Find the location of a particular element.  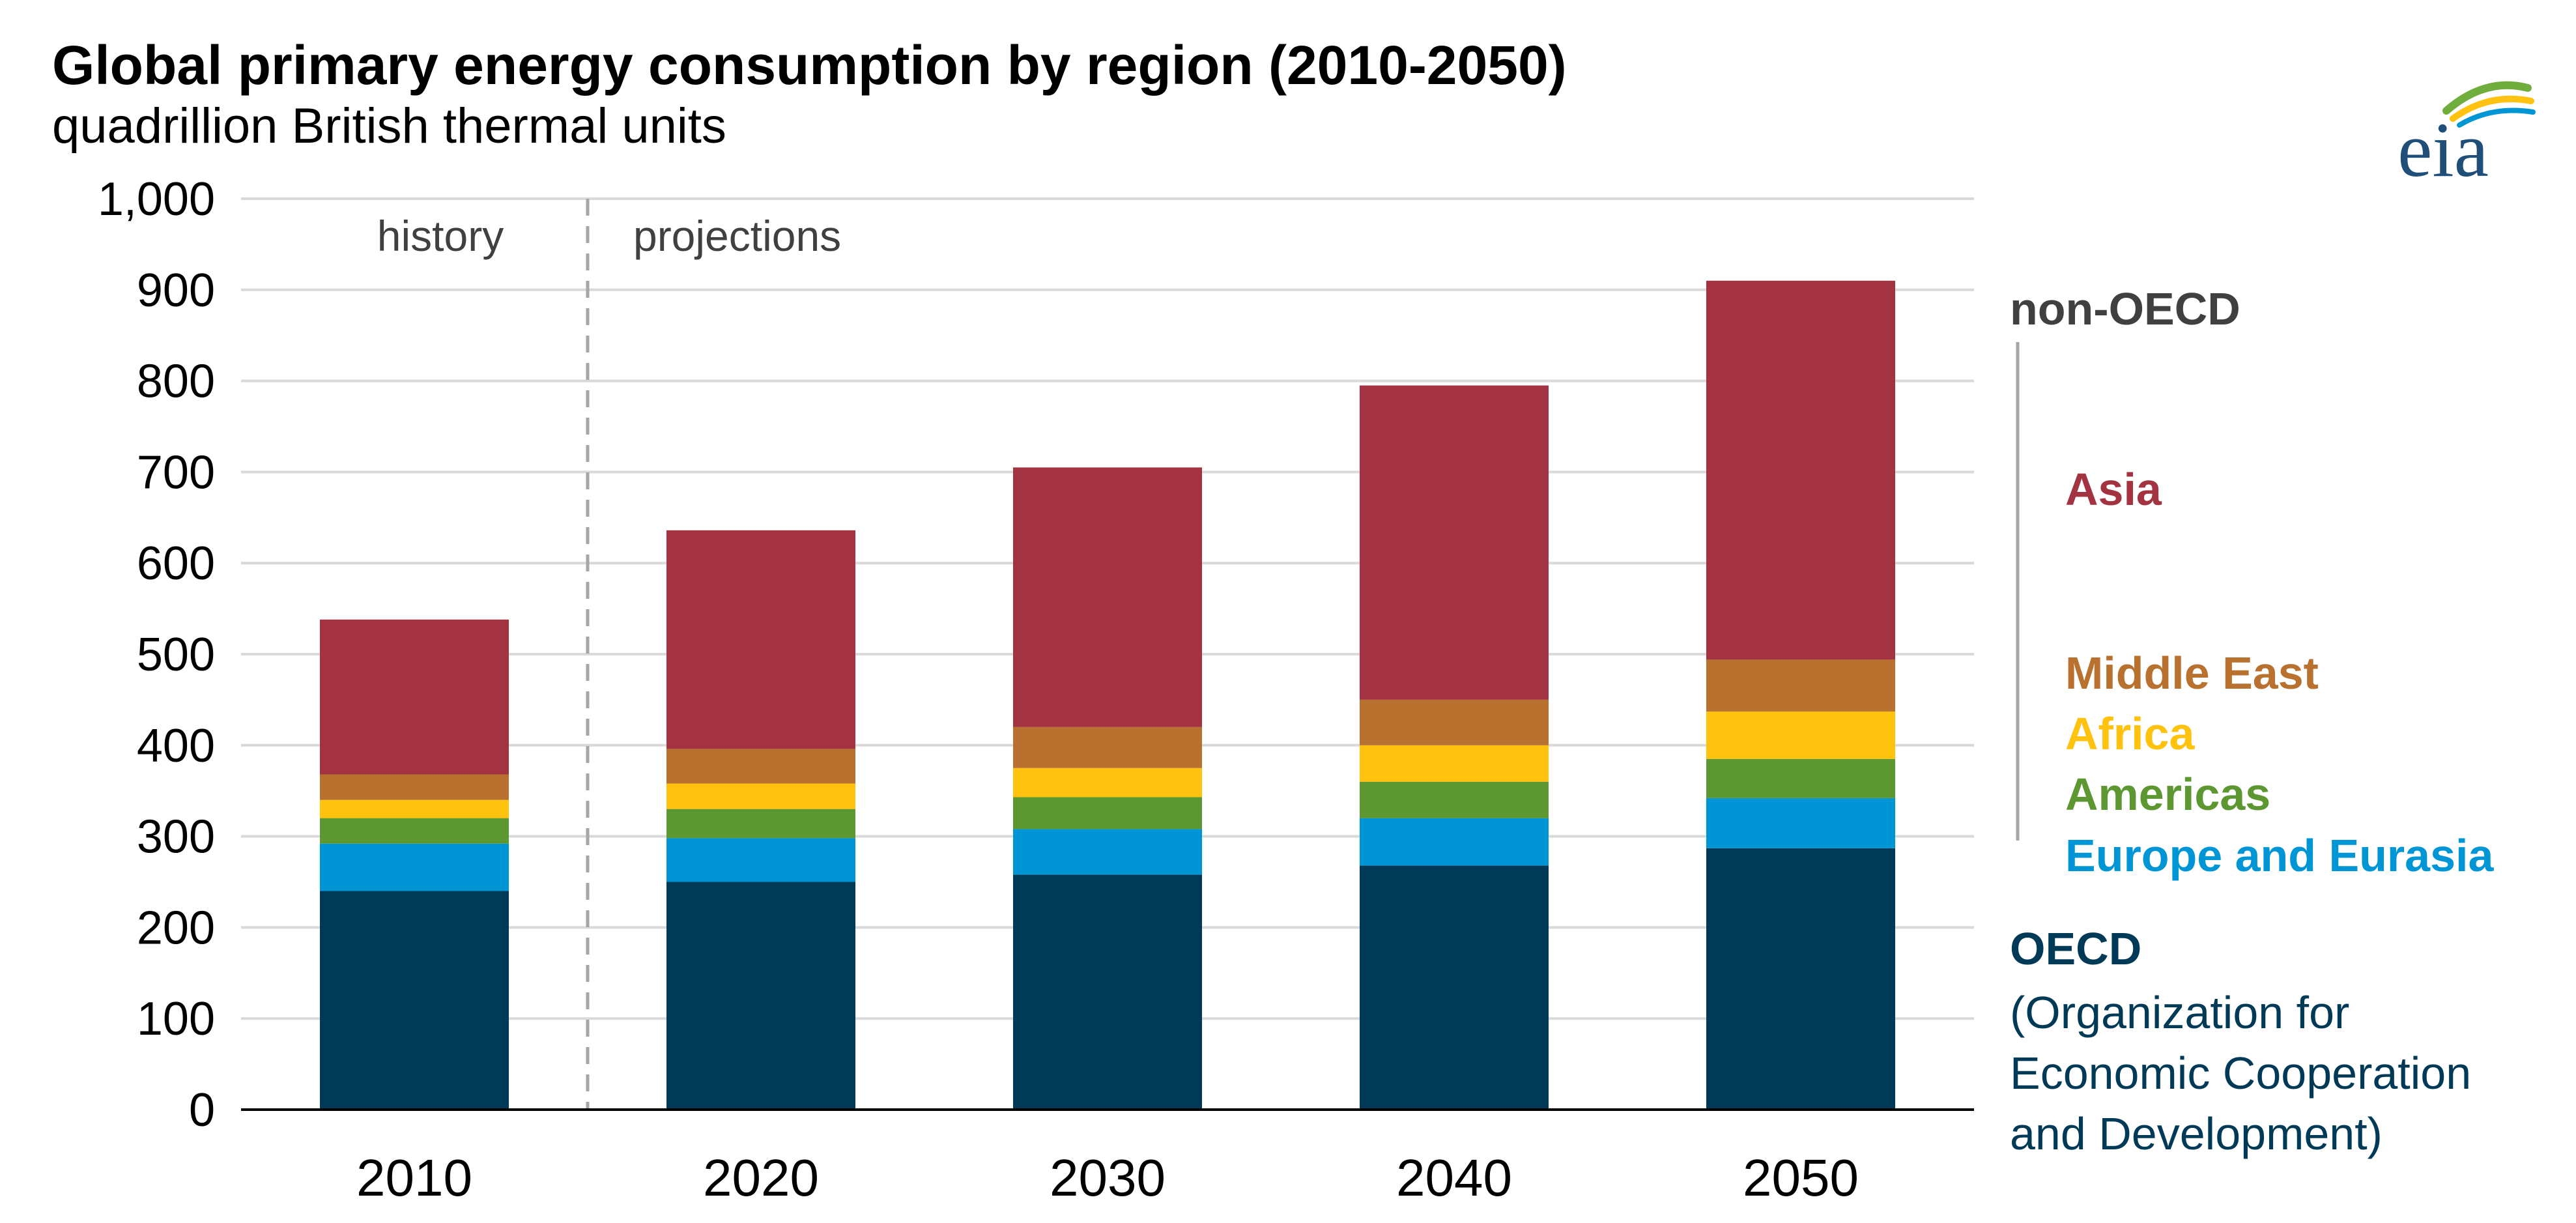

bar-stack-2020 is located at coordinates (760, 820).